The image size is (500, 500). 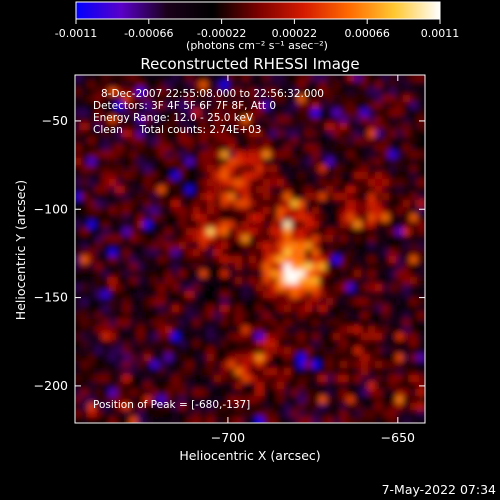 What do you see at coordinates (221, 33) in the screenshot?
I see `colorbar-tick-label: -0.00022` at bounding box center [221, 33].